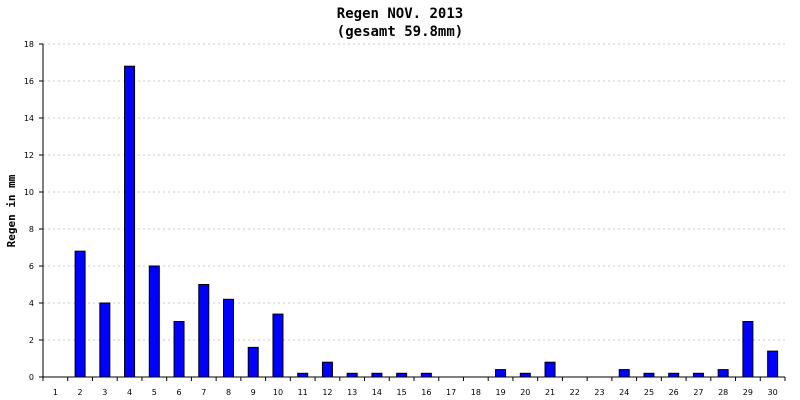 This screenshot has width=800, height=400. I want to click on y-tick-label: 0, so click(31, 377).